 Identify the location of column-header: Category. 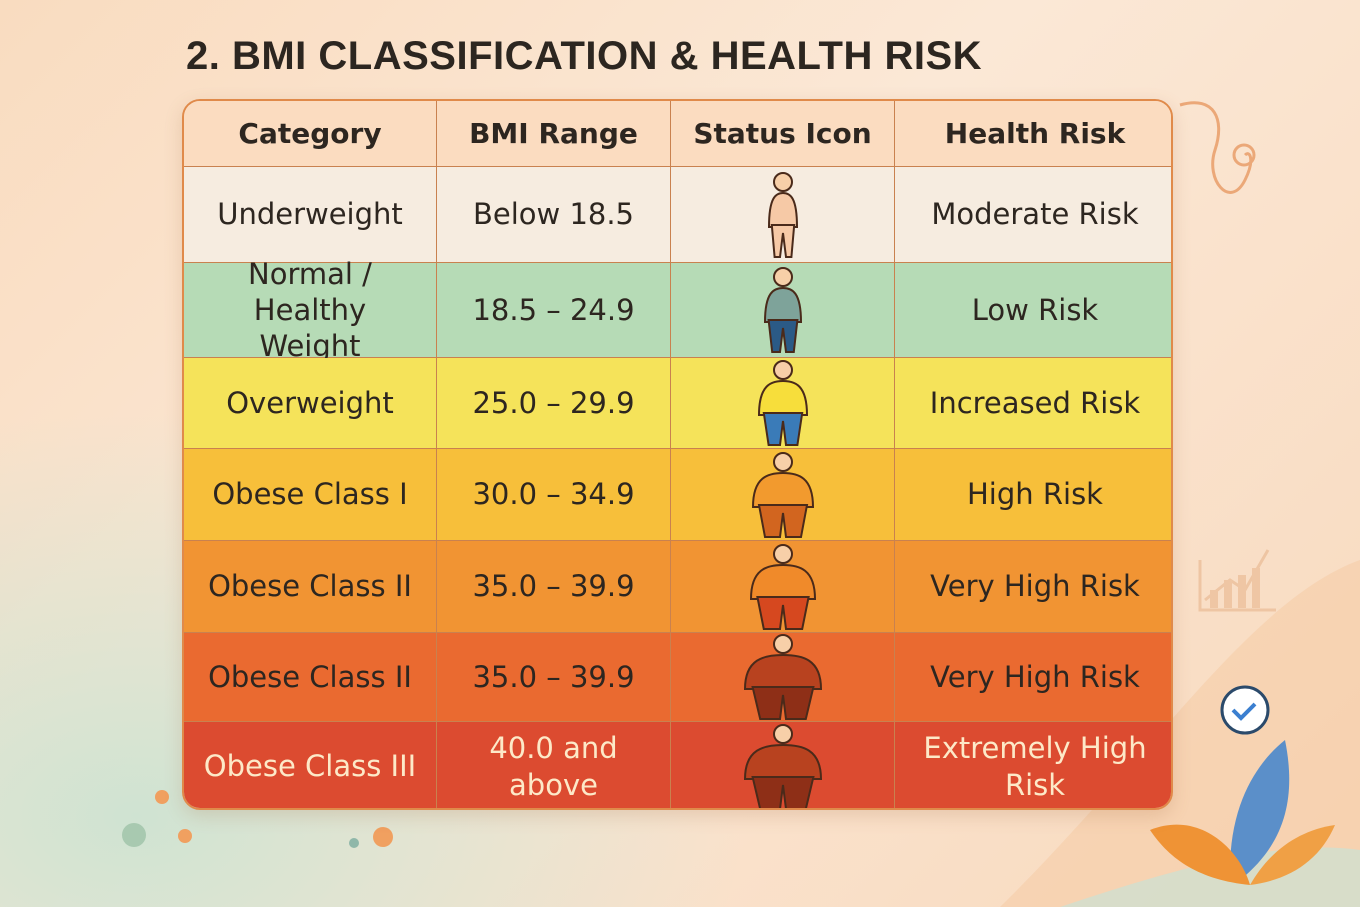
(310, 134).